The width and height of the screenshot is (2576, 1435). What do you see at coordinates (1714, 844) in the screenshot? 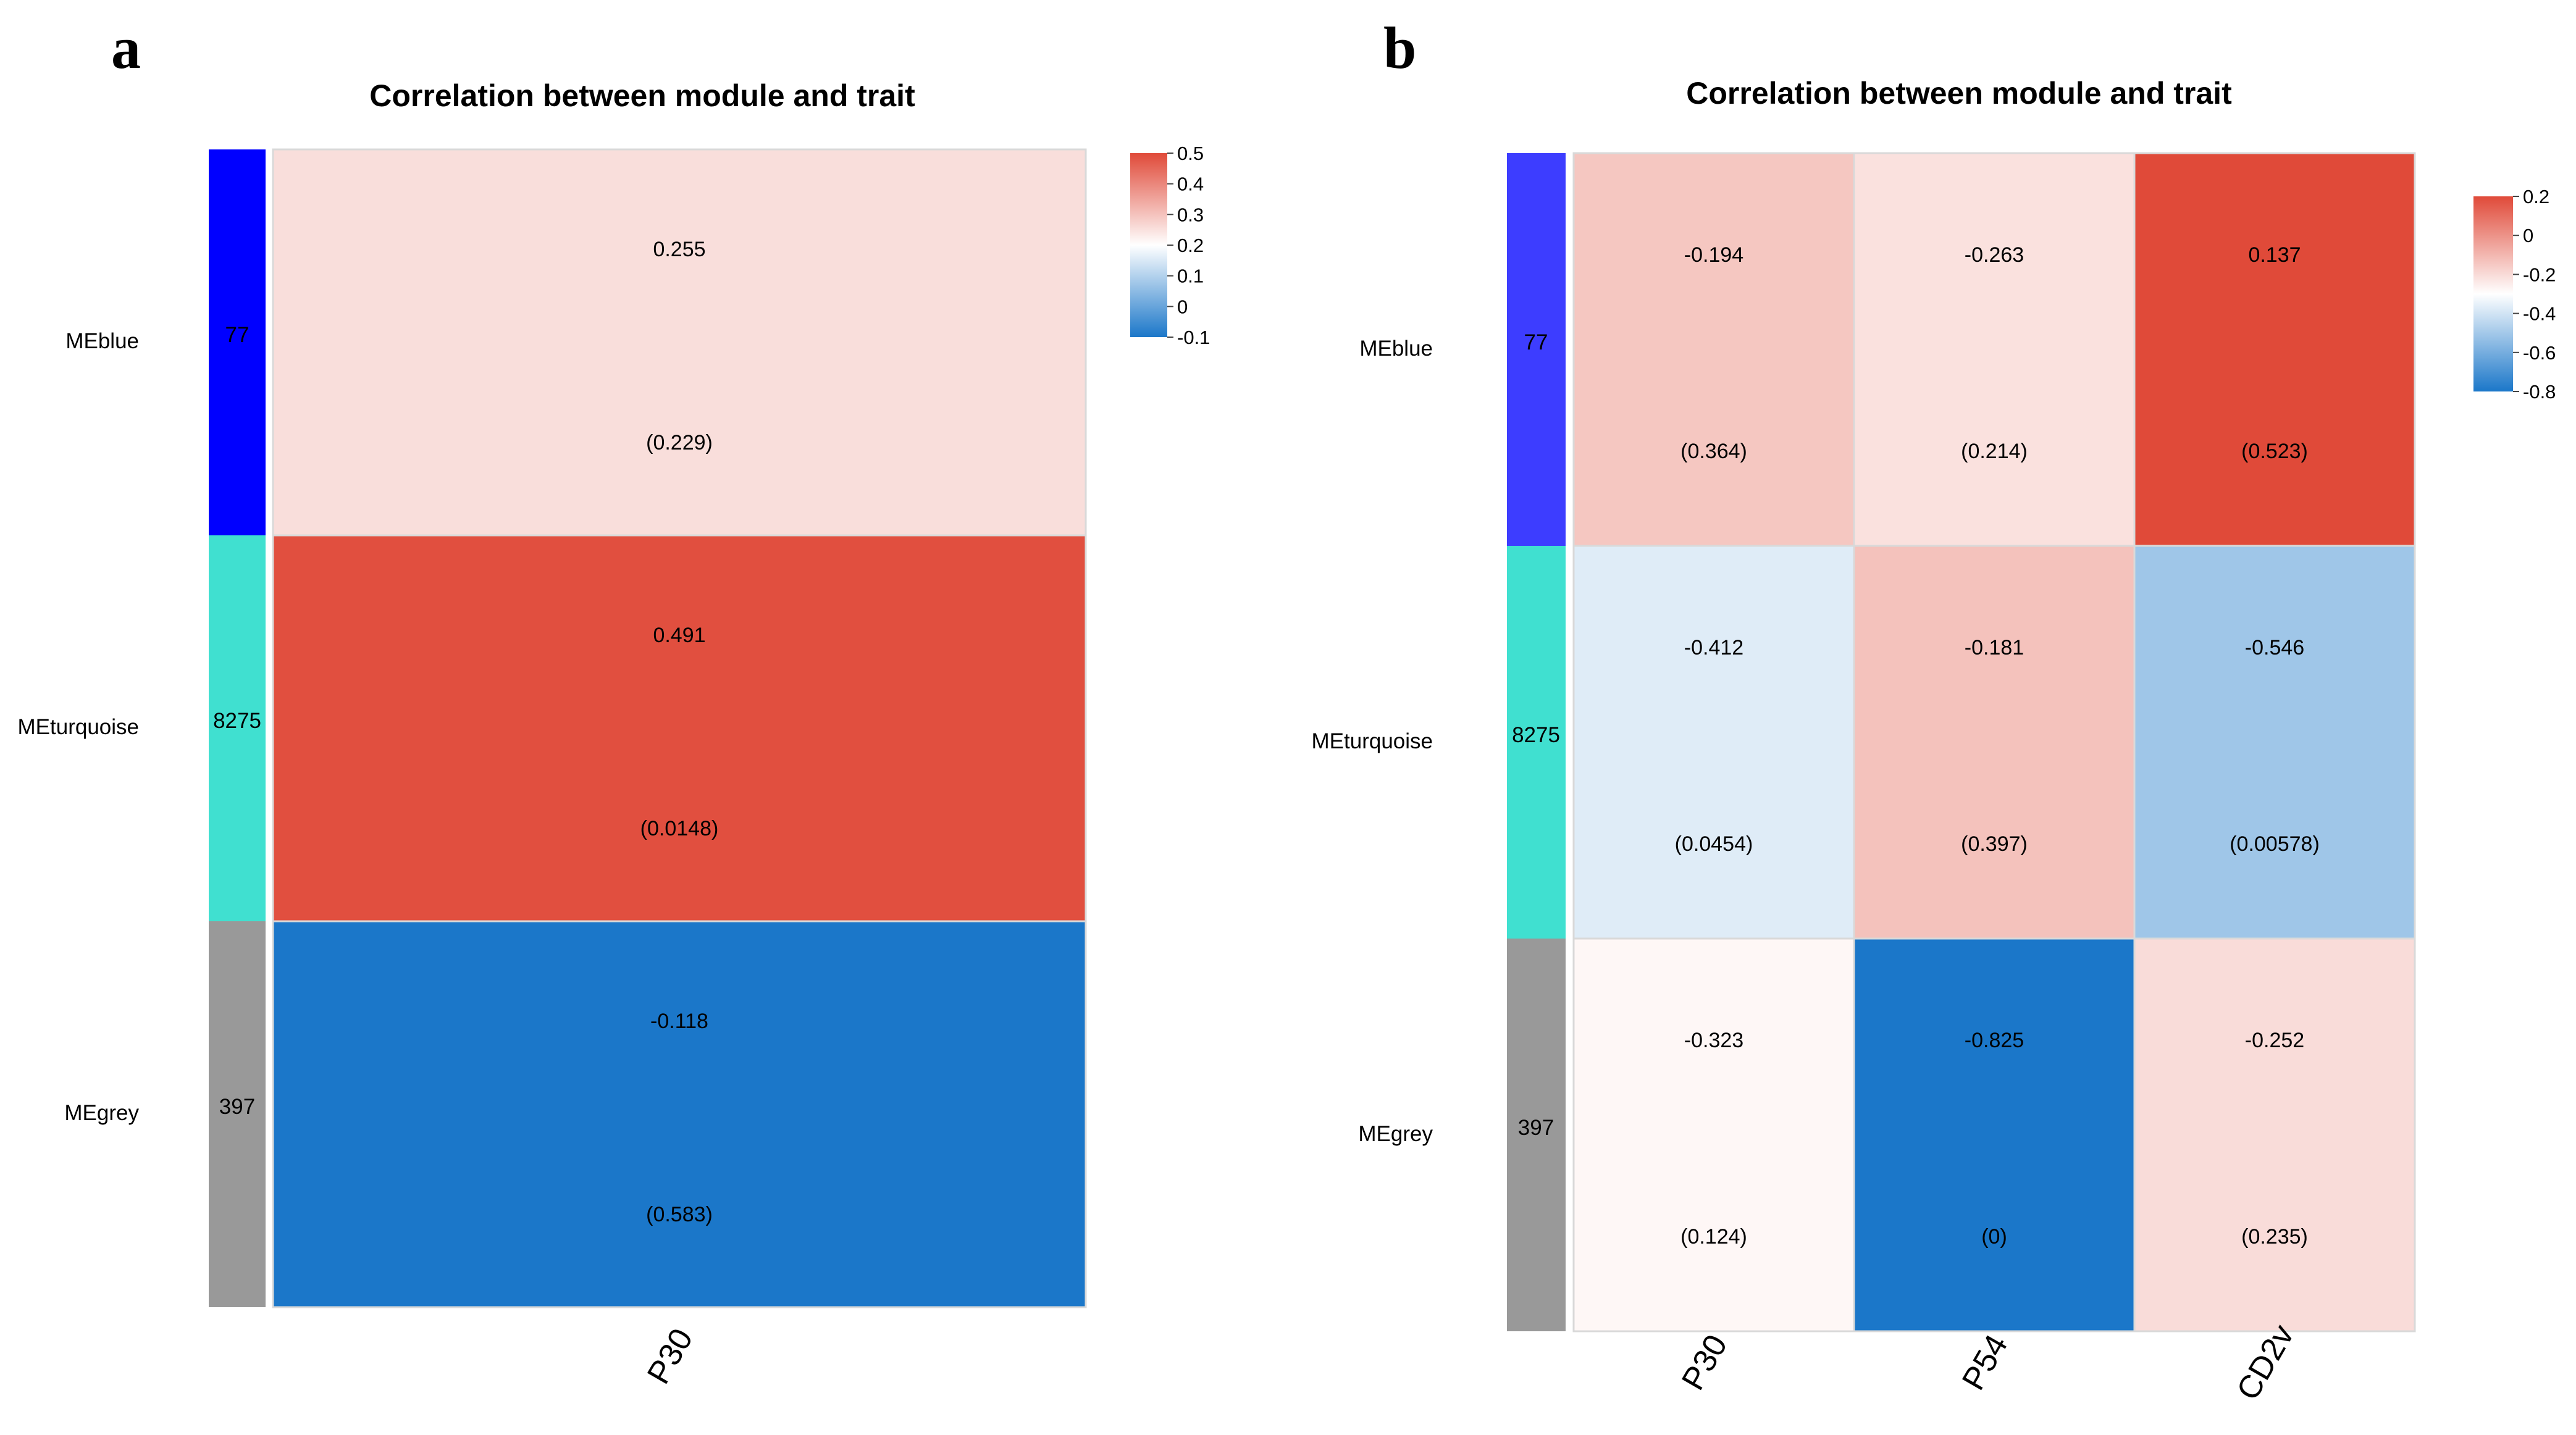
I see `cell-pvalue-meturquoise-p30: (0.0454)` at bounding box center [1714, 844].